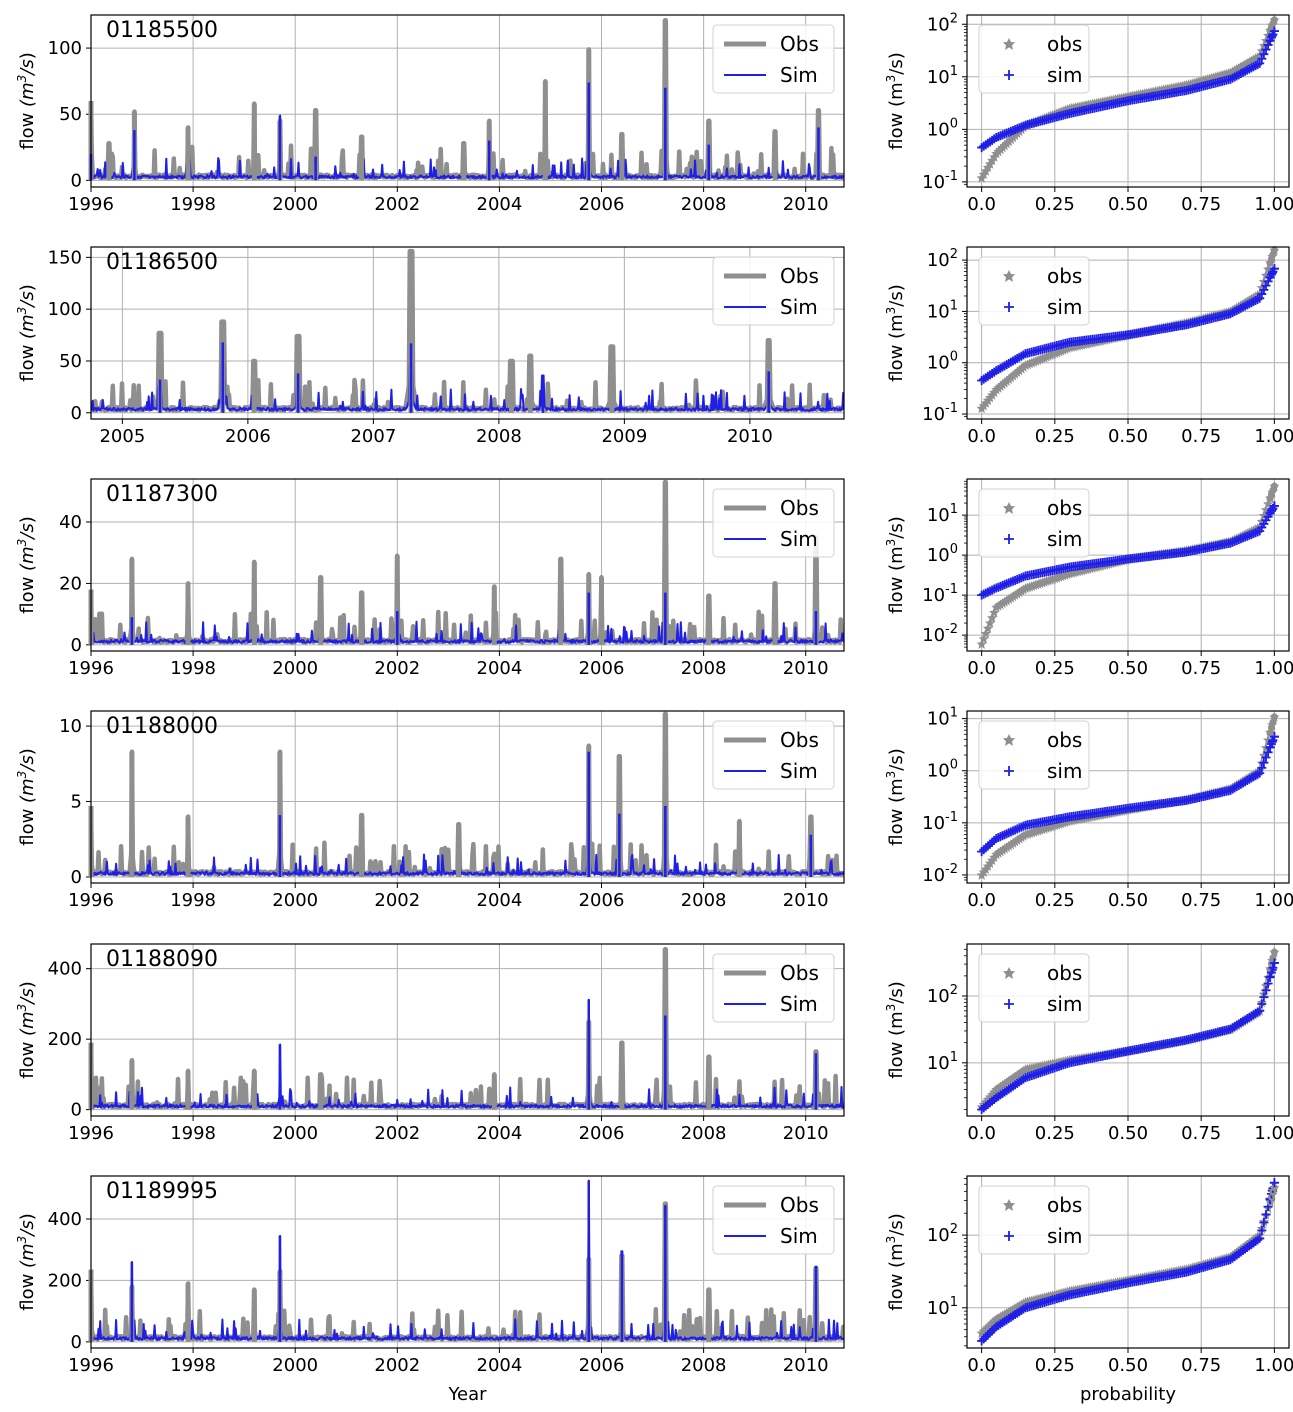  What do you see at coordinates (162, 30) in the screenshot?
I see `station-id: 01185500` at bounding box center [162, 30].